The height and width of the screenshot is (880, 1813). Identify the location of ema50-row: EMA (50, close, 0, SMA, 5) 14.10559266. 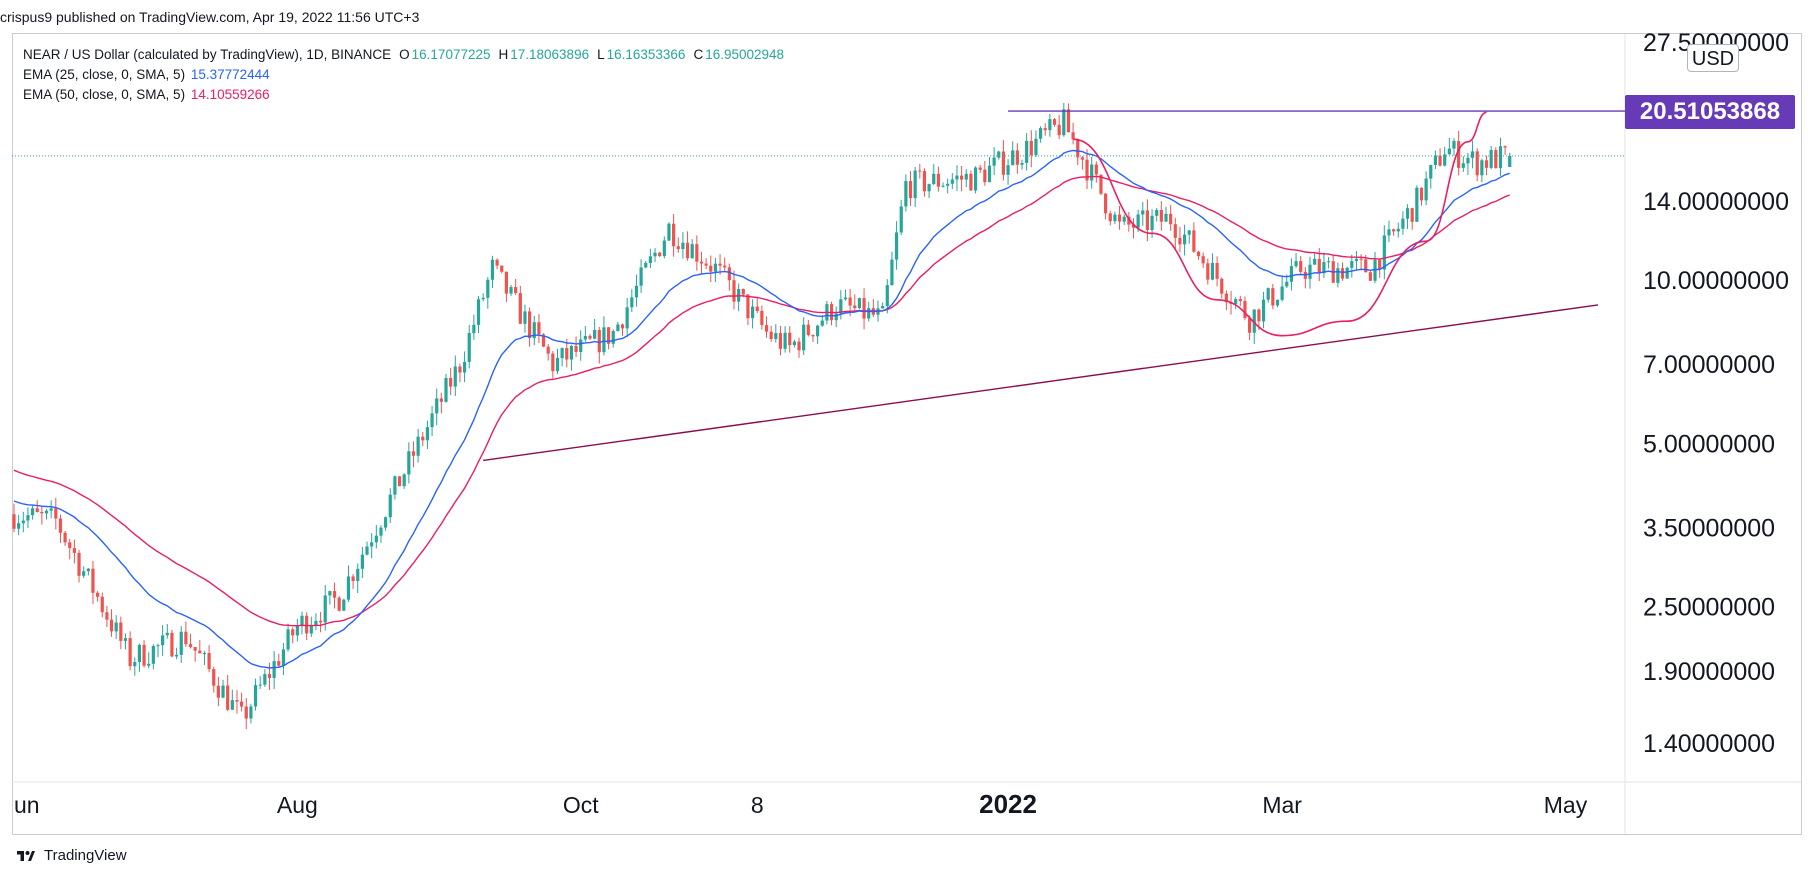
(403, 95).